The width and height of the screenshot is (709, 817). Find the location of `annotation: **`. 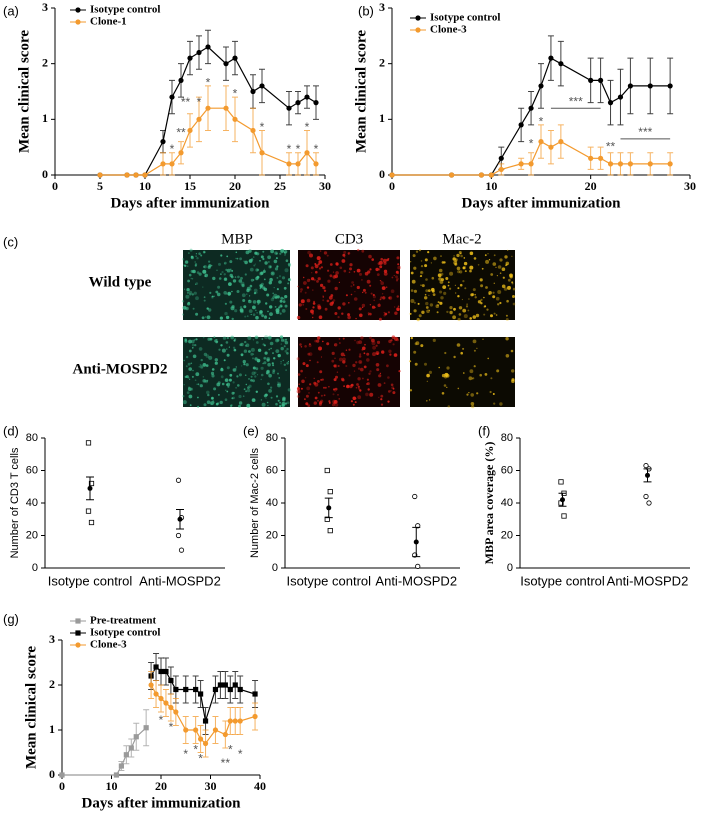

annotation: ** is located at coordinates (181, 132).